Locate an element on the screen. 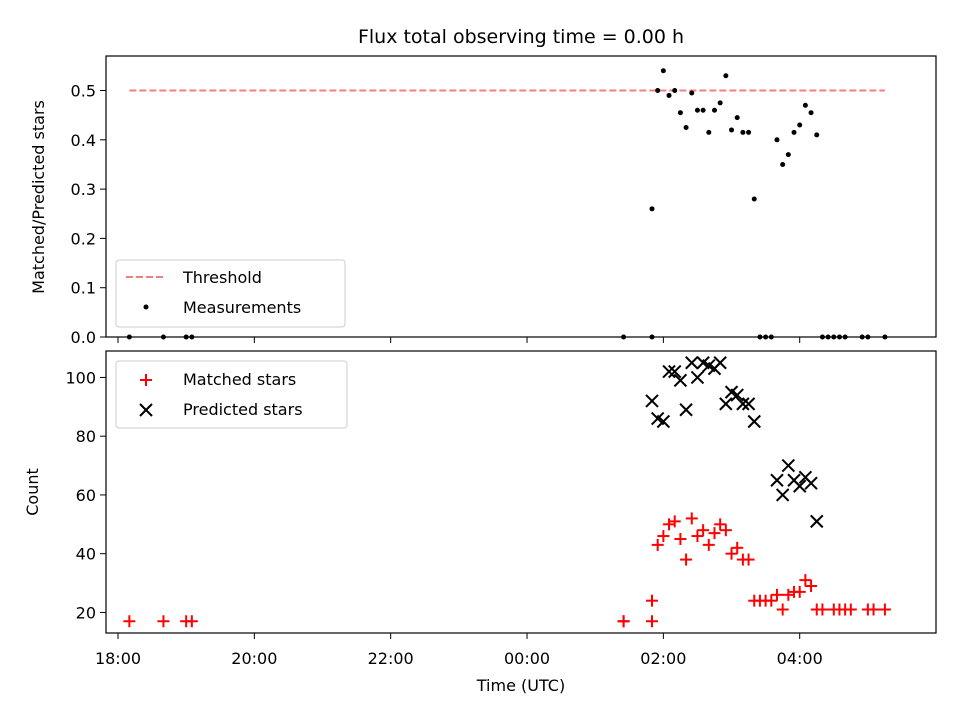 The image size is (960, 725). top-y-tick-label: 0.5 is located at coordinates (83, 91).